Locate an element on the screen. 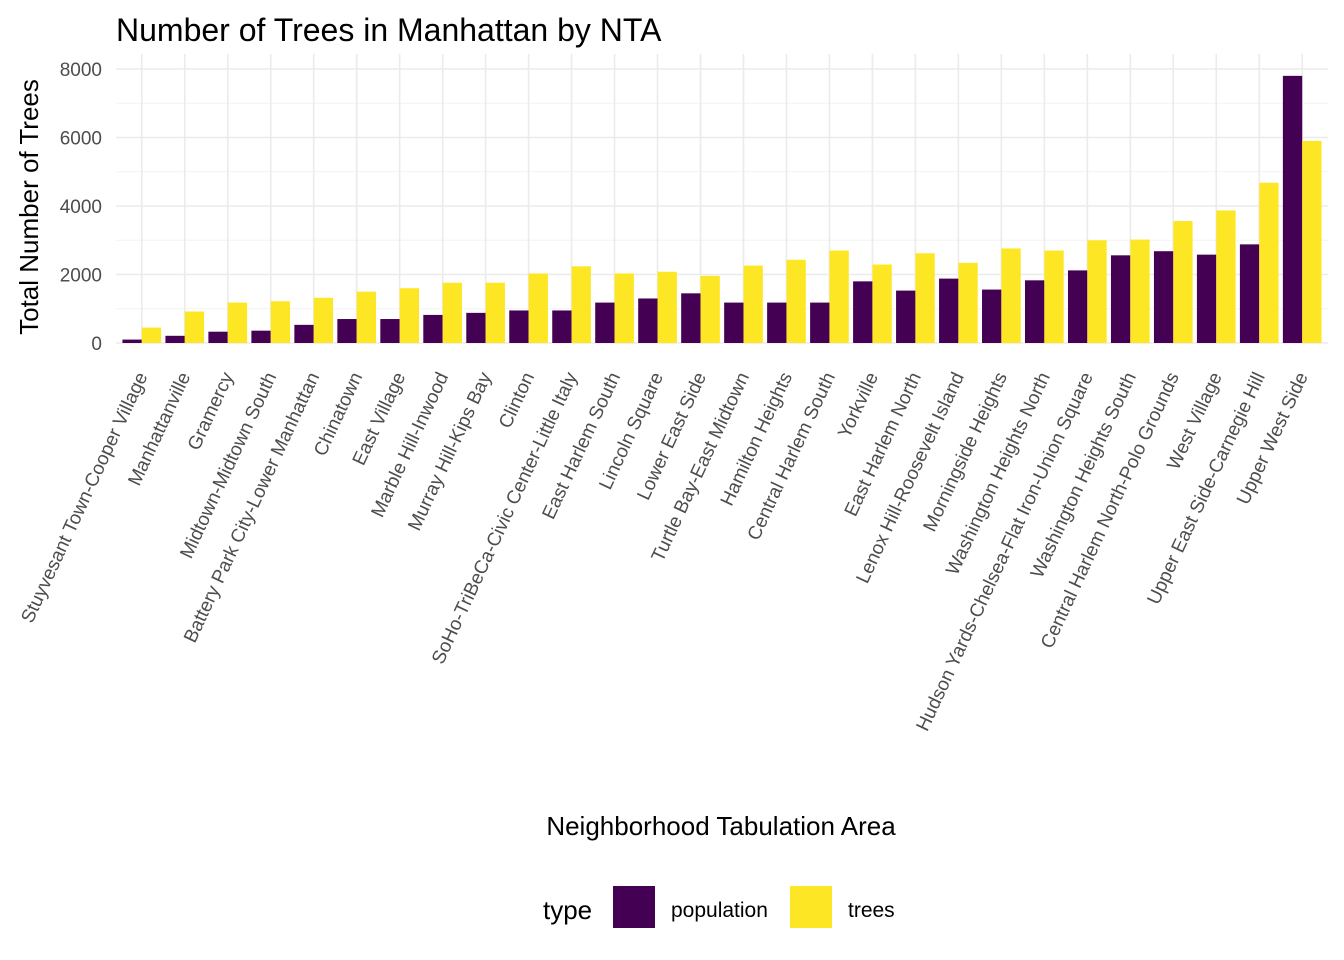  legend: type population trees is located at coordinates (719, 907).